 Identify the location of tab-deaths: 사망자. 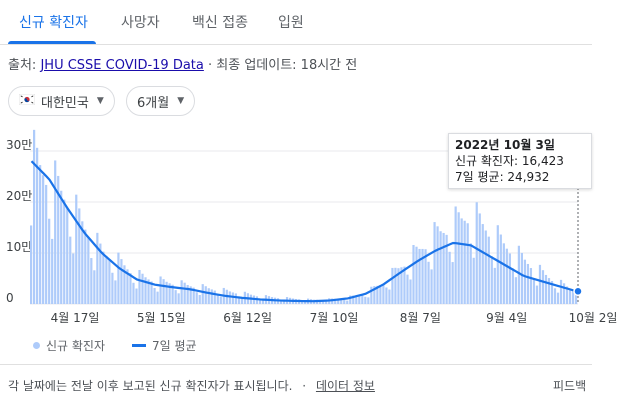
(140, 23).